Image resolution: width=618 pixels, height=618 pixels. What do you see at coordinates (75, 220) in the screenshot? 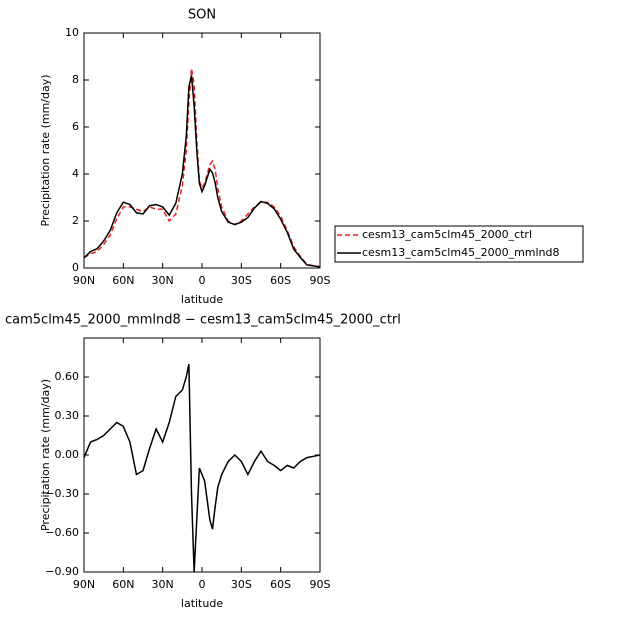
I see `y-tick-label: 2` at bounding box center [75, 220].